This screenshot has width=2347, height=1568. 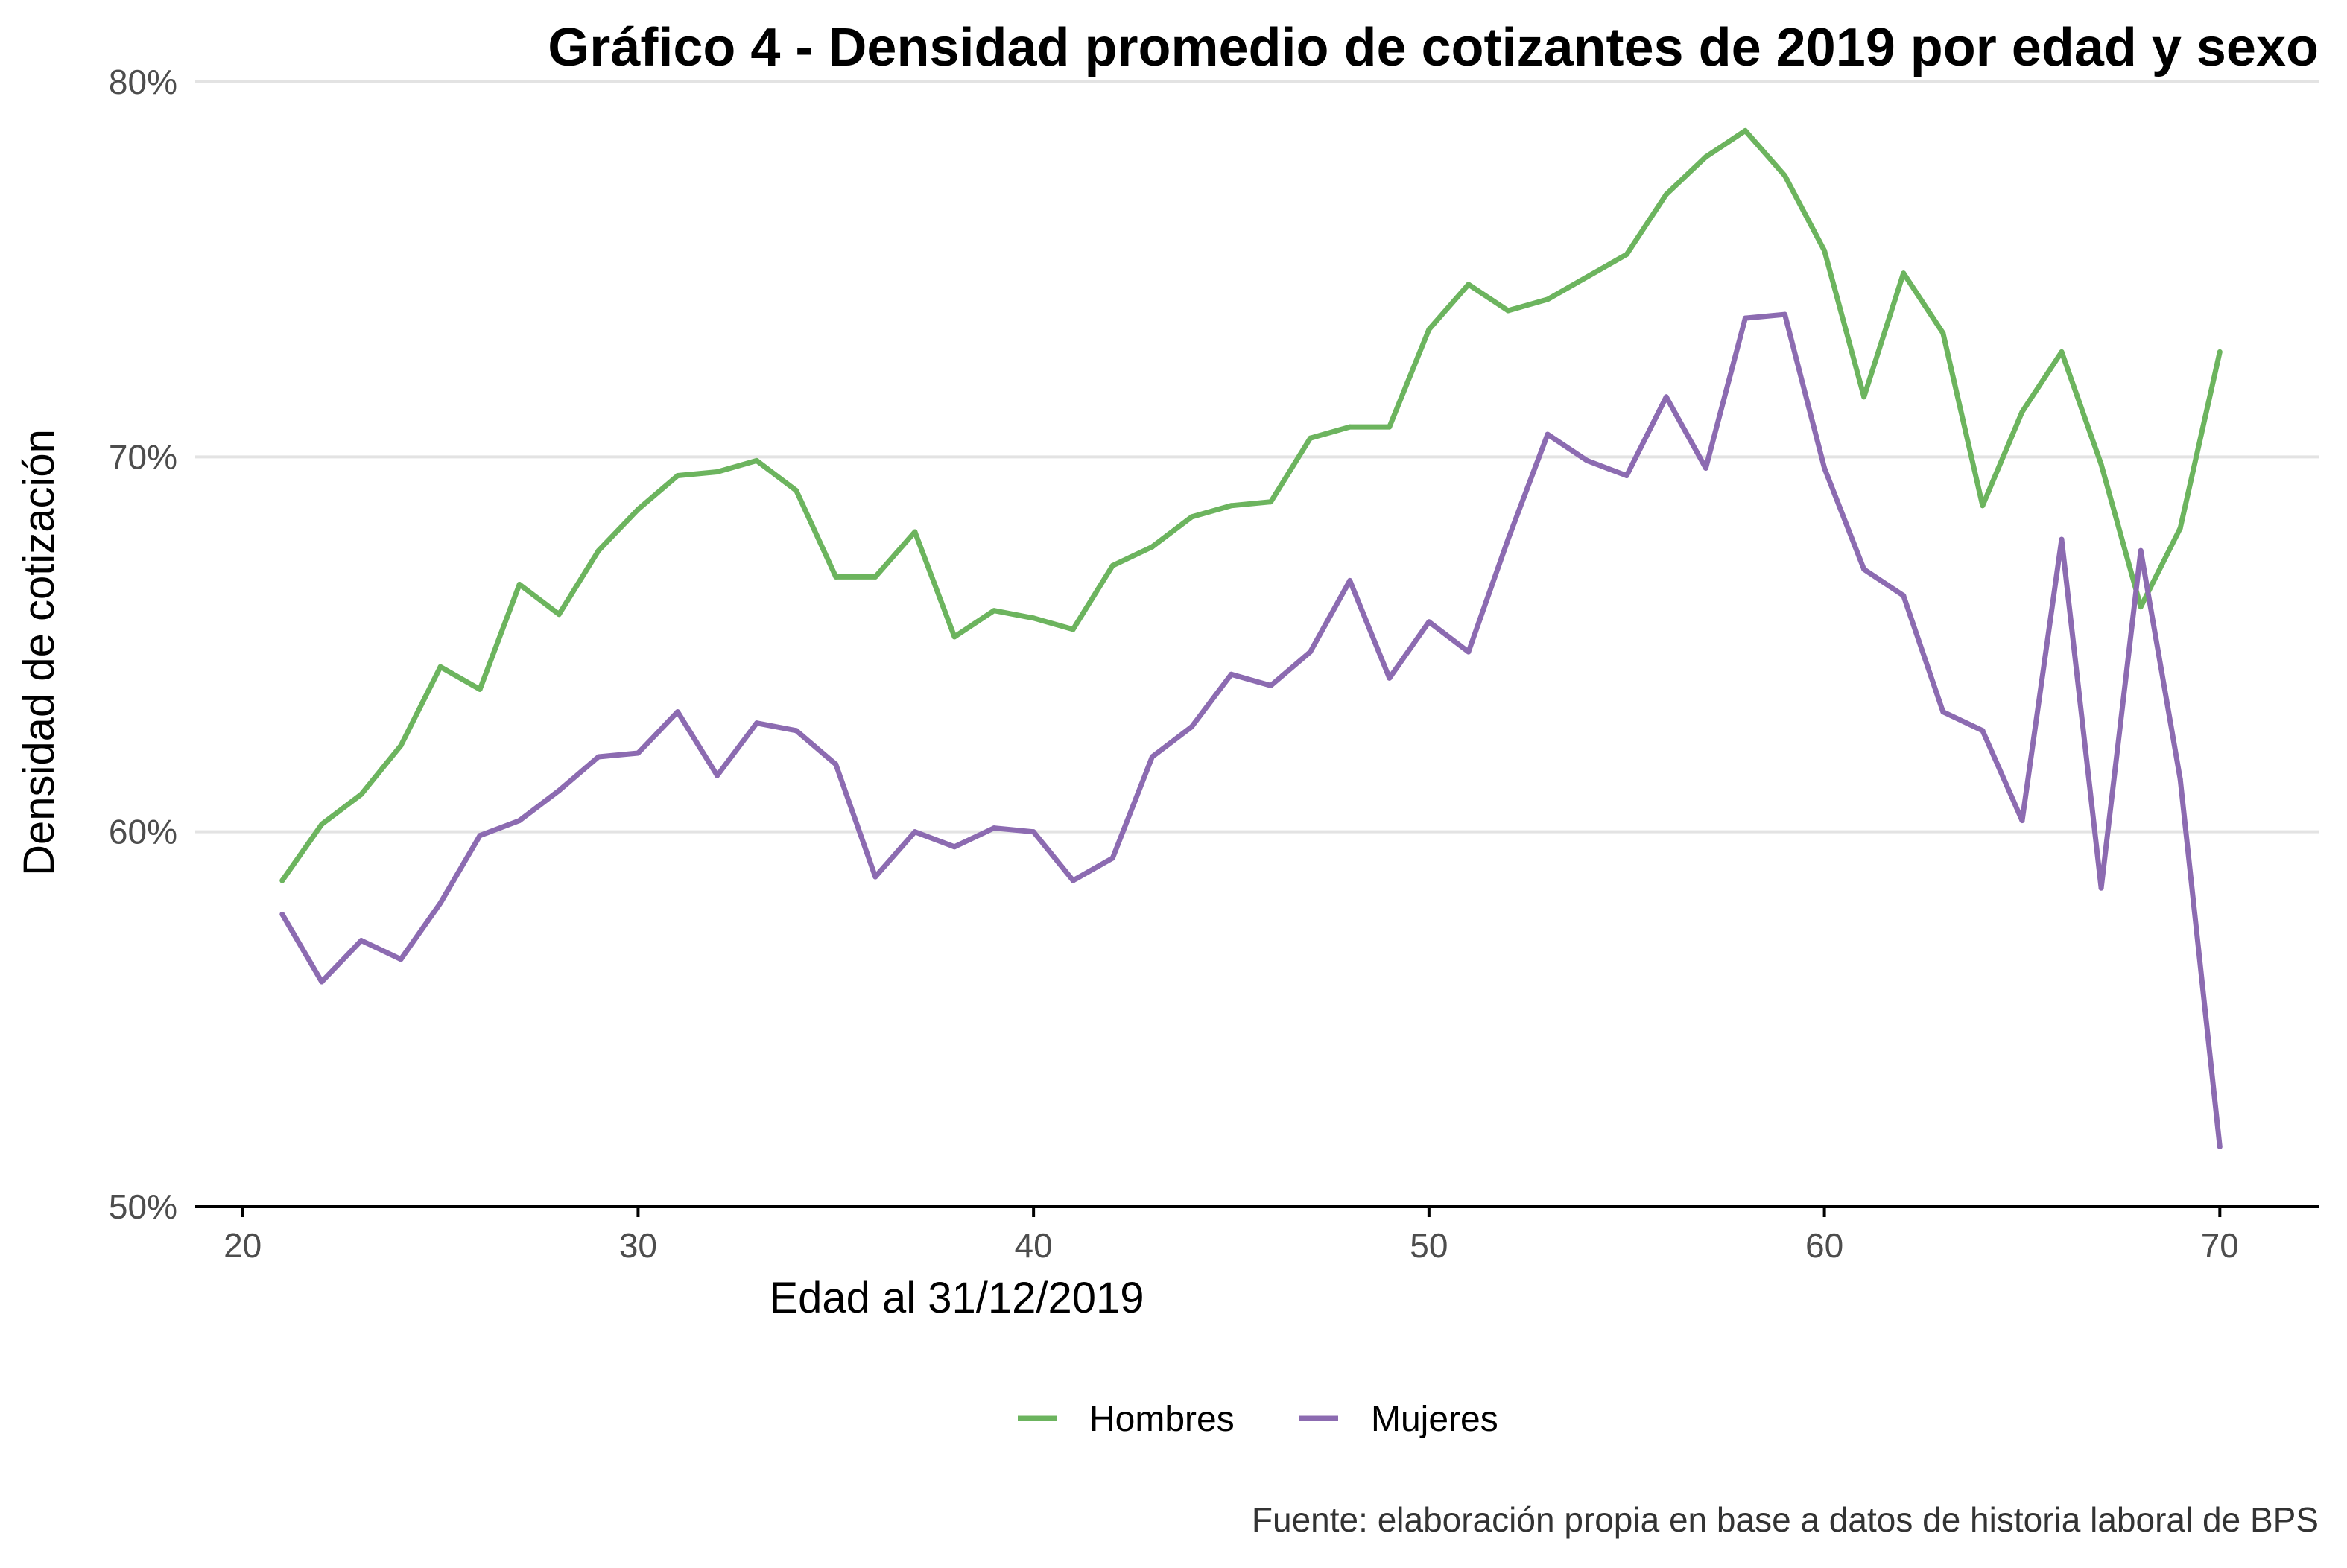 I want to click on x-tick-label: 50, so click(x=1429, y=1245).